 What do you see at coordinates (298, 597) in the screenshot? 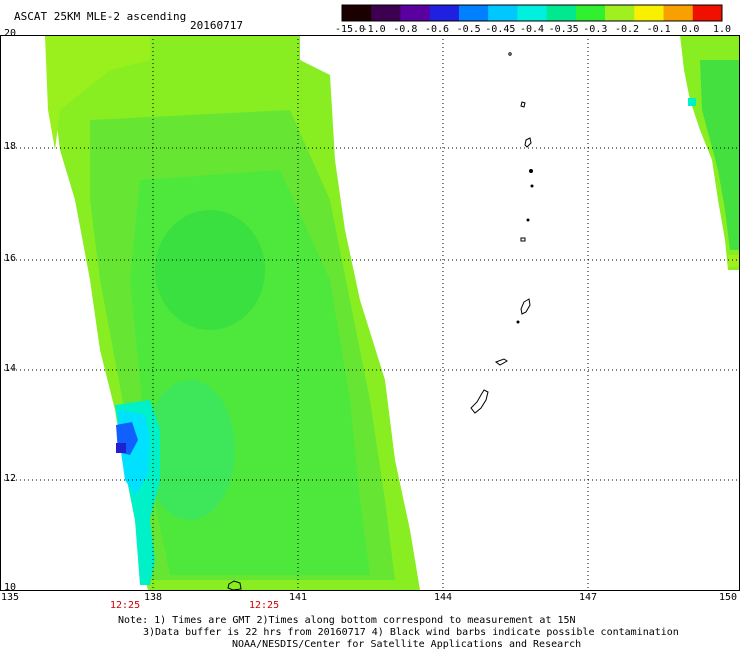
I see `lon-label-141: 141` at bounding box center [298, 597].